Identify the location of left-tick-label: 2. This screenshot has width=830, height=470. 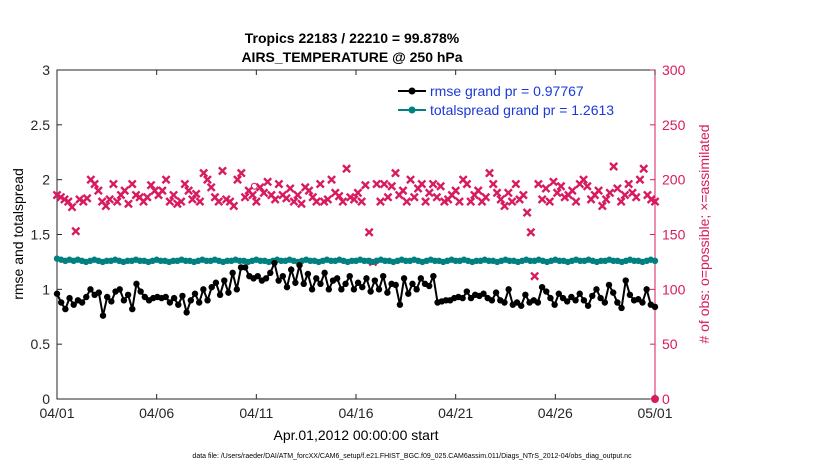
(46, 180).